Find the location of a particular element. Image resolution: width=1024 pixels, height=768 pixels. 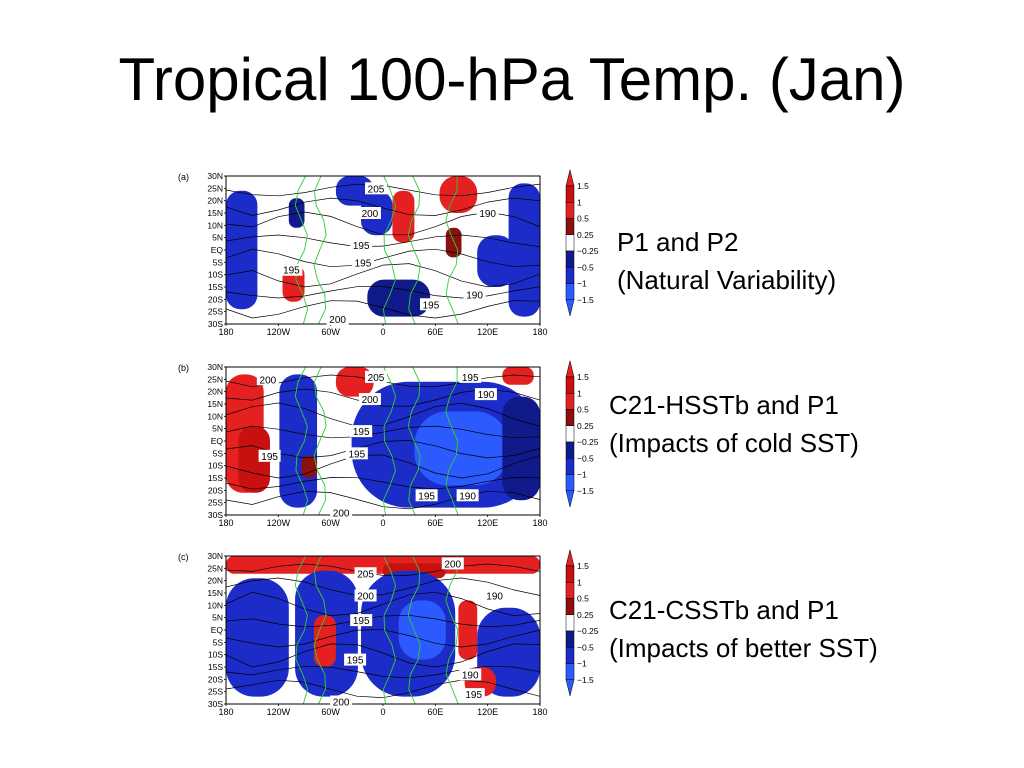

colorbar-top-arrow is located at coordinates (570, 369).